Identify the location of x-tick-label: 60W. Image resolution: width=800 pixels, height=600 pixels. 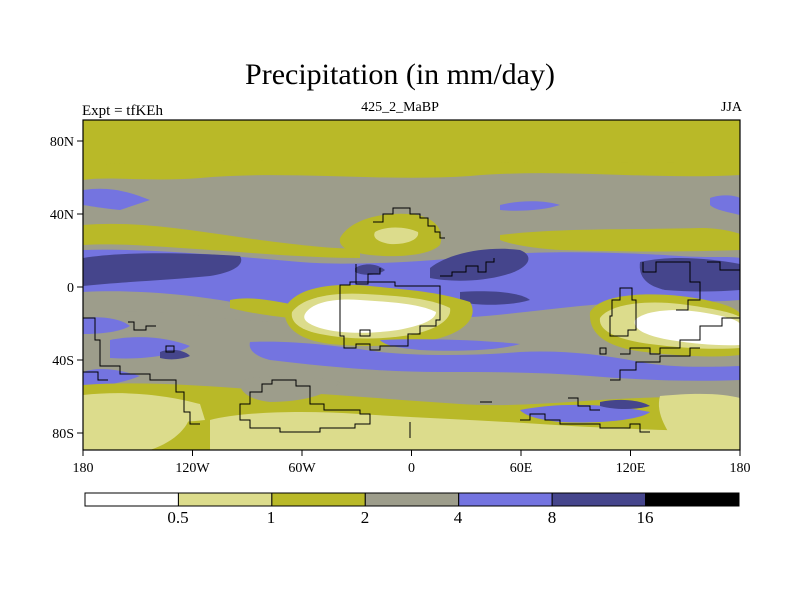
(302, 468).